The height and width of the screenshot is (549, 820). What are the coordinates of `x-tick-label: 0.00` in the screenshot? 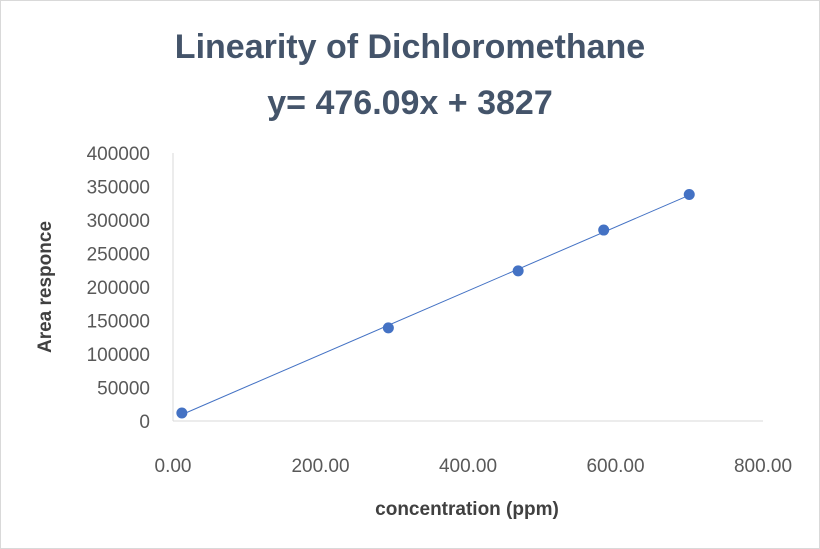 It's located at (173, 466).